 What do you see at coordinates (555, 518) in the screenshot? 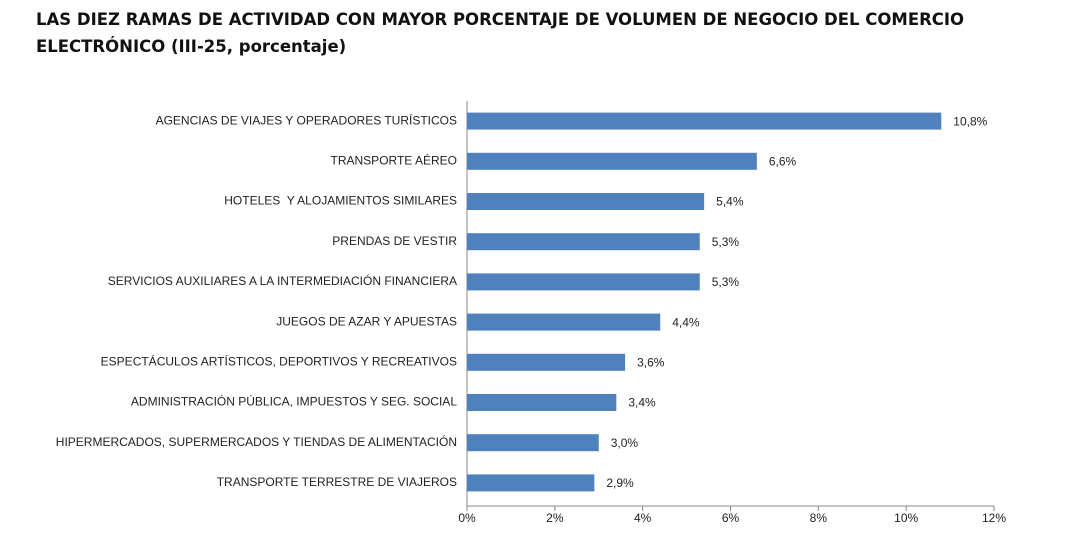
I see `x-tick-label: 2%` at bounding box center [555, 518].